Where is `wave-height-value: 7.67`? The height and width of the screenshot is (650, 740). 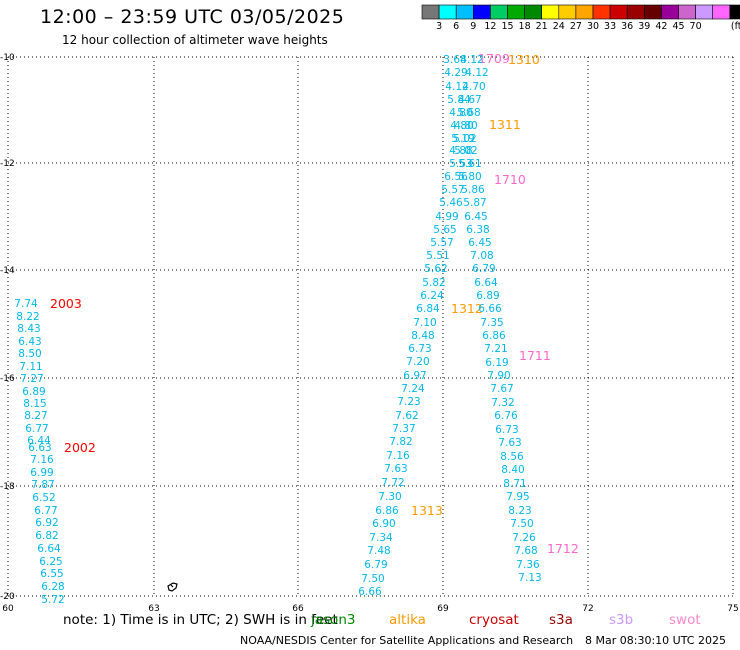 wave-height-value: 7.67 is located at coordinates (501, 389).